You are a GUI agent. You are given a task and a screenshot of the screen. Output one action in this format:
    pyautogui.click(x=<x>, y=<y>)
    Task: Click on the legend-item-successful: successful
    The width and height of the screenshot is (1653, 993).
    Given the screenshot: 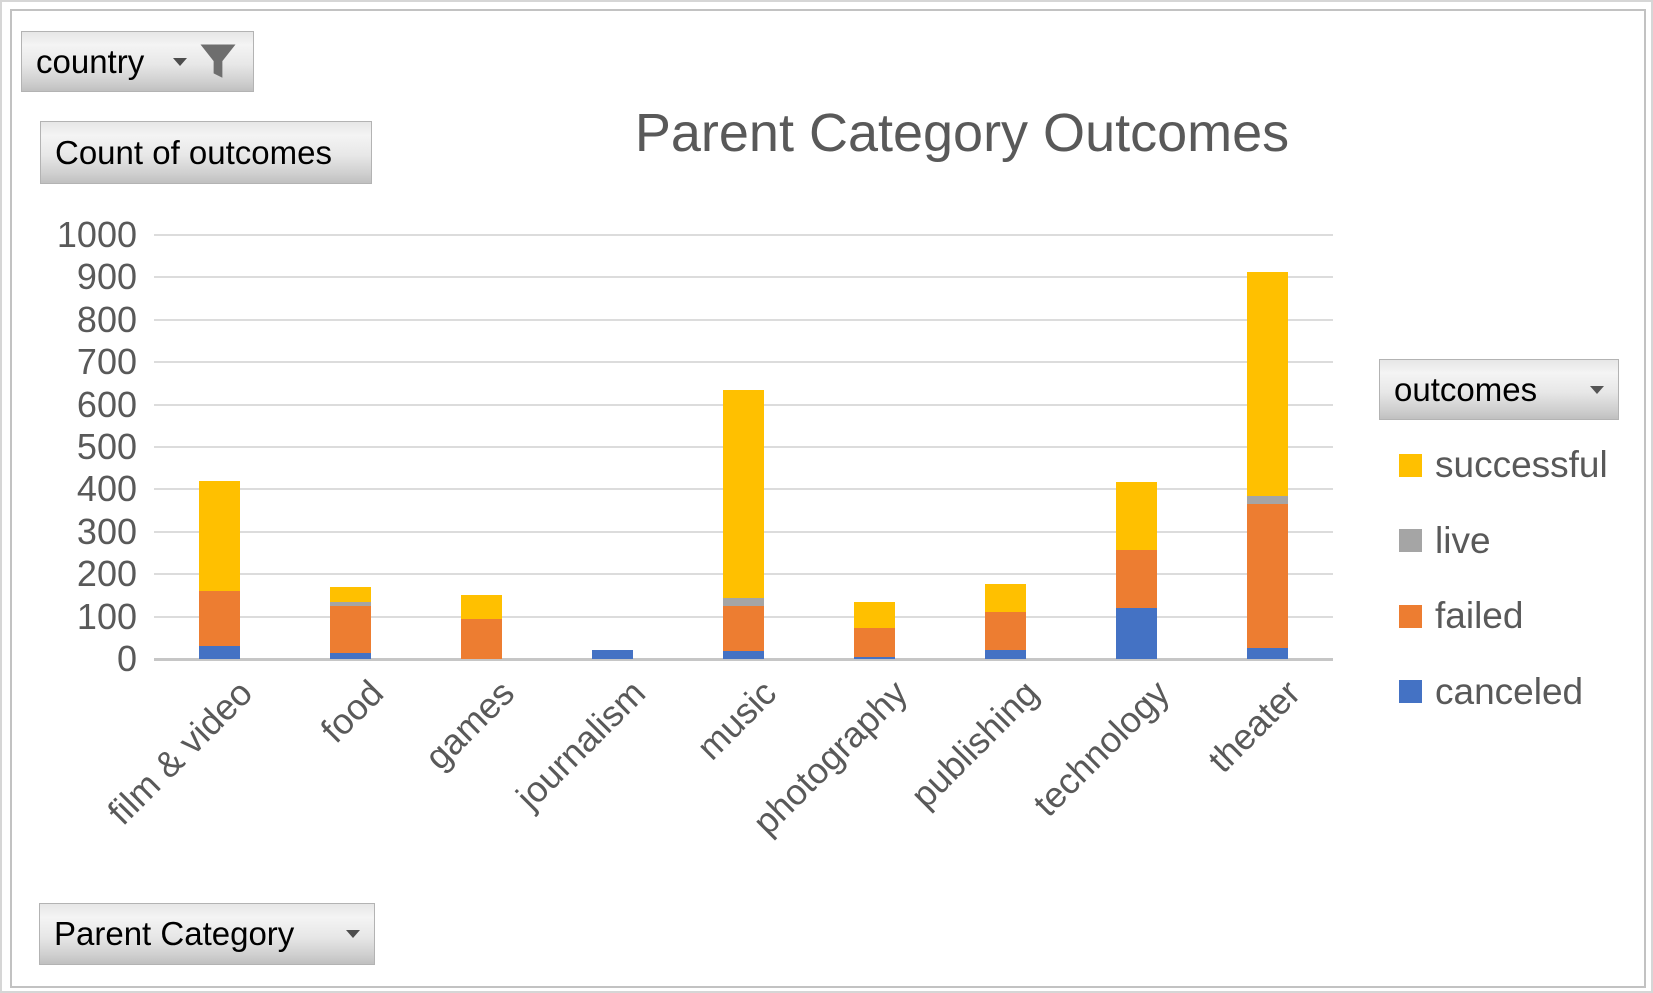 What is the action you would take?
    pyautogui.click(x=1503, y=464)
    